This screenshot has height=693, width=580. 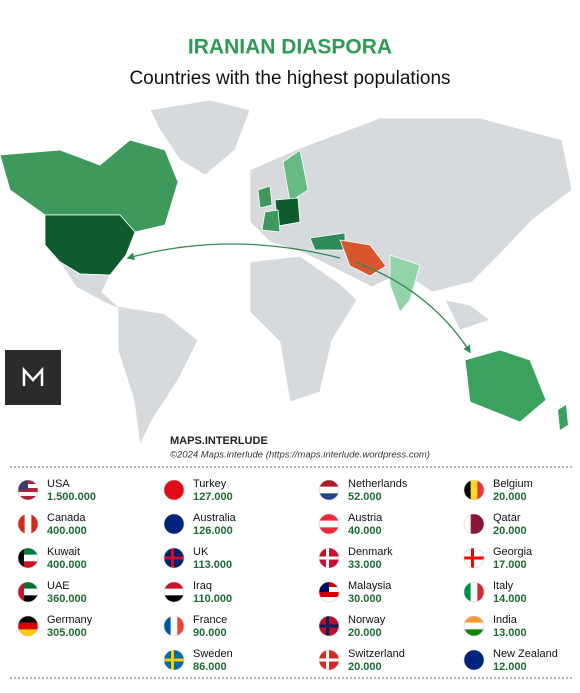 I want to click on country-name: Malaysia, so click(x=370, y=586).